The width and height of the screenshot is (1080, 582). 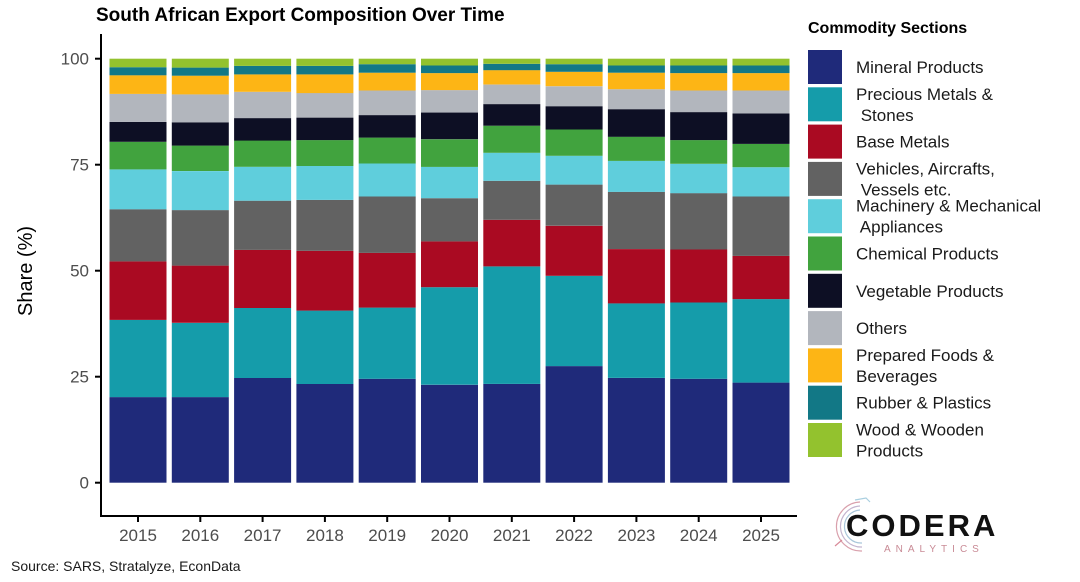 I want to click on legend-label: Prepared Foods &, so click(x=925, y=355).